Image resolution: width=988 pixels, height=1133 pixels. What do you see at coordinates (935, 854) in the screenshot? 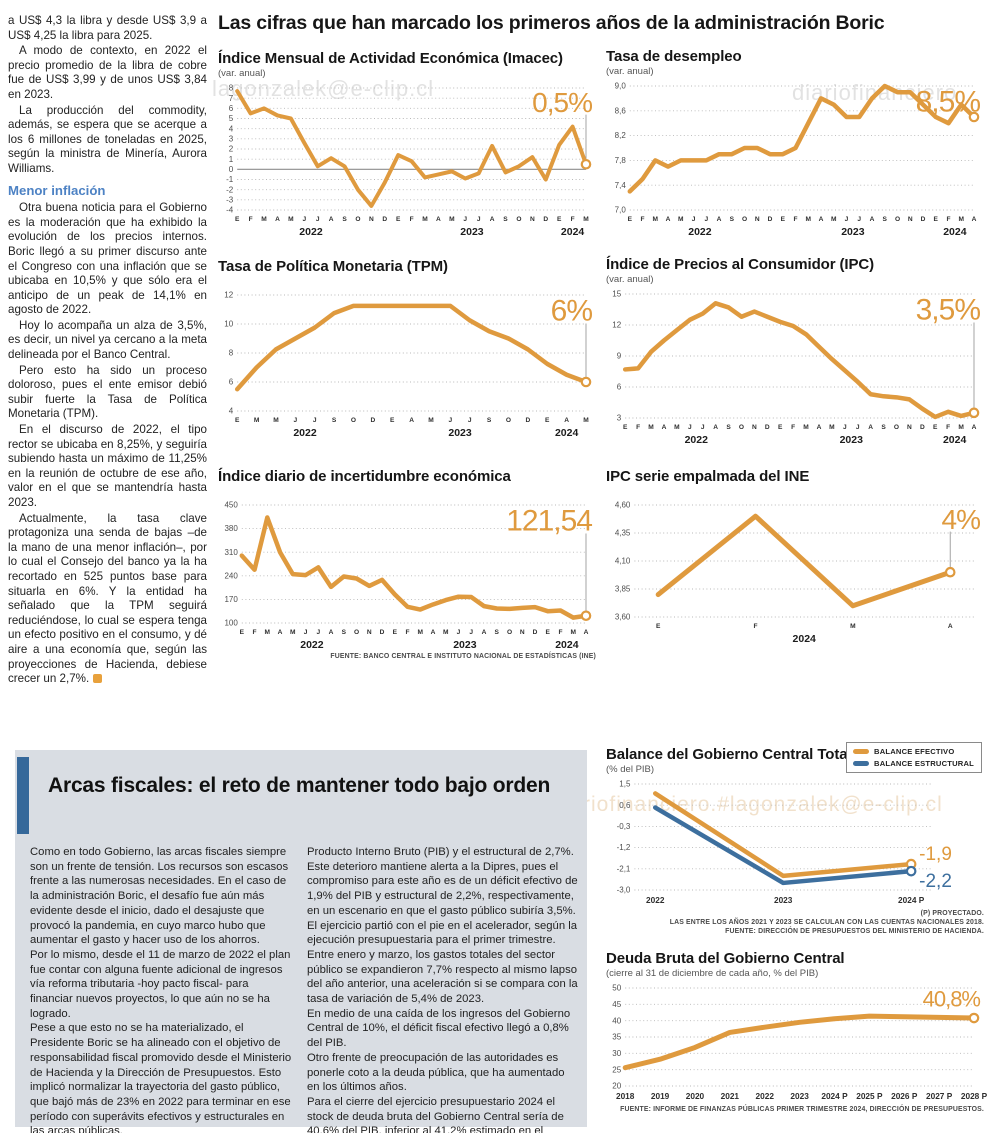
I see `svg-text: -1,9` at bounding box center [935, 854].